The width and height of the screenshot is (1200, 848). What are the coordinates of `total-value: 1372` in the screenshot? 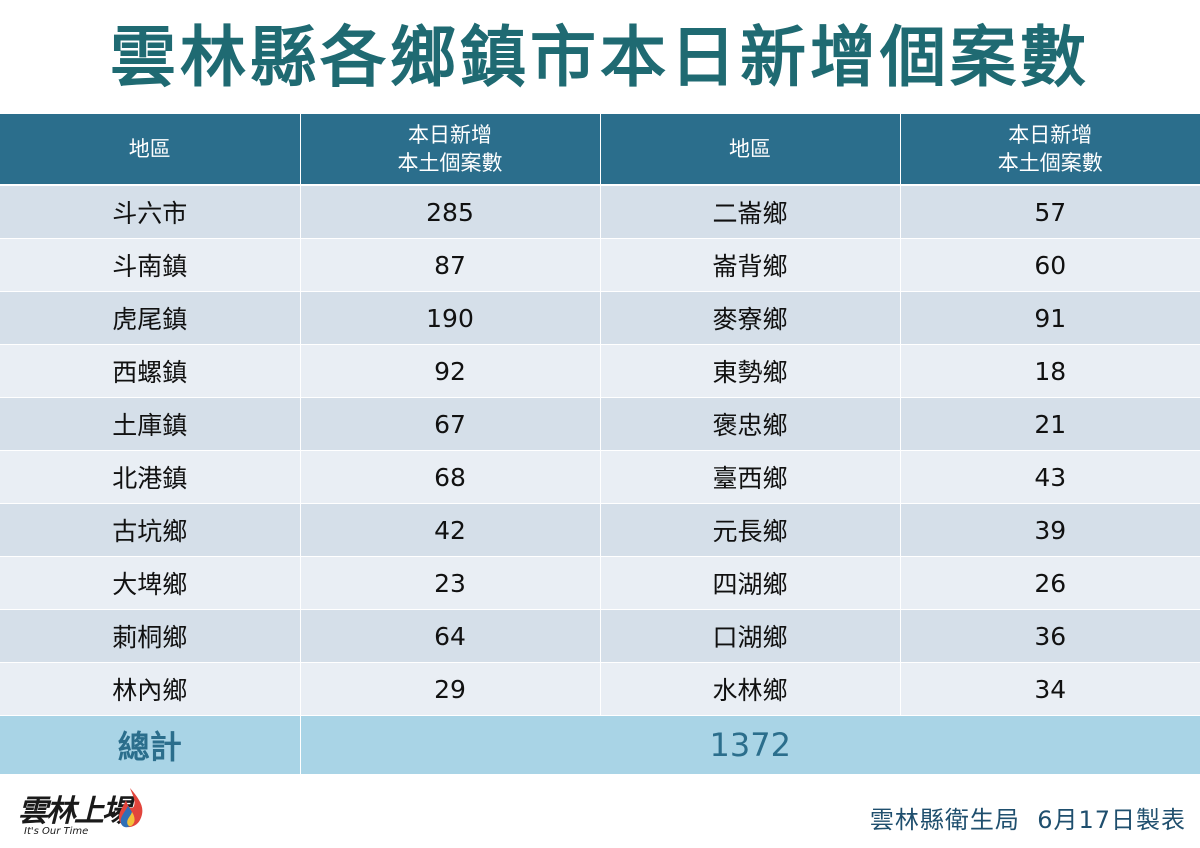 It's located at (750, 745).